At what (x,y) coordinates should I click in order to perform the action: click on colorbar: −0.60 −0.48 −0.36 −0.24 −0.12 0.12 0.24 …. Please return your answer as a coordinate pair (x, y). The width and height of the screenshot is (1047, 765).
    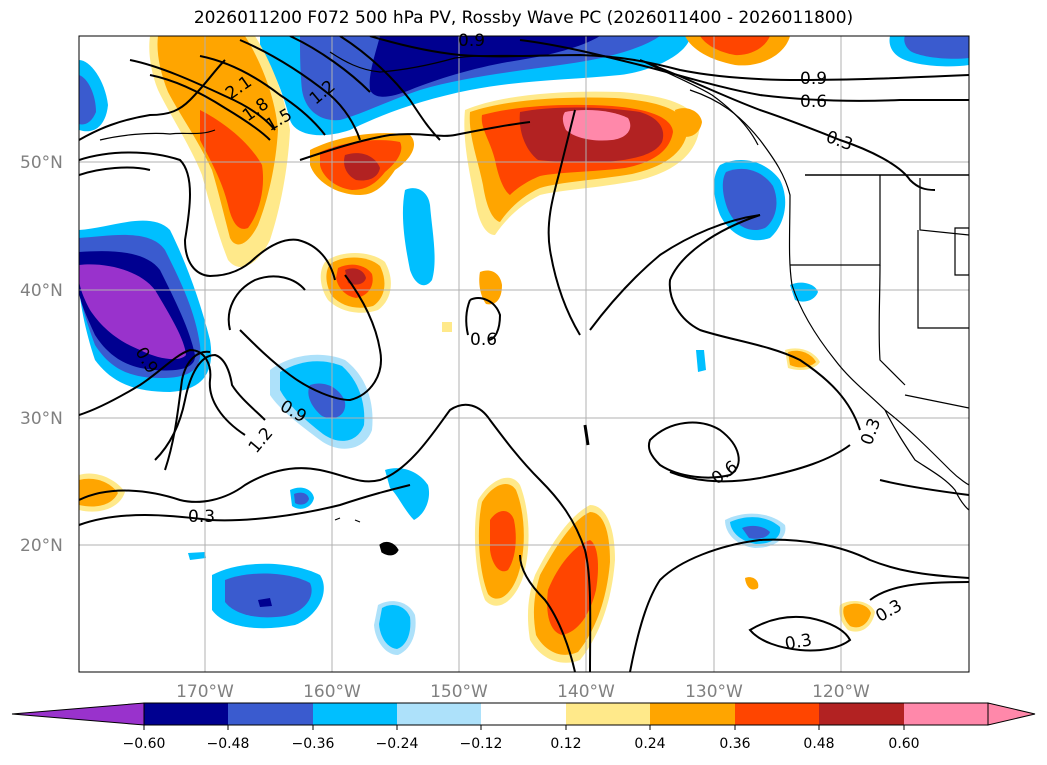
    Looking at the image, I should click on (523, 727).